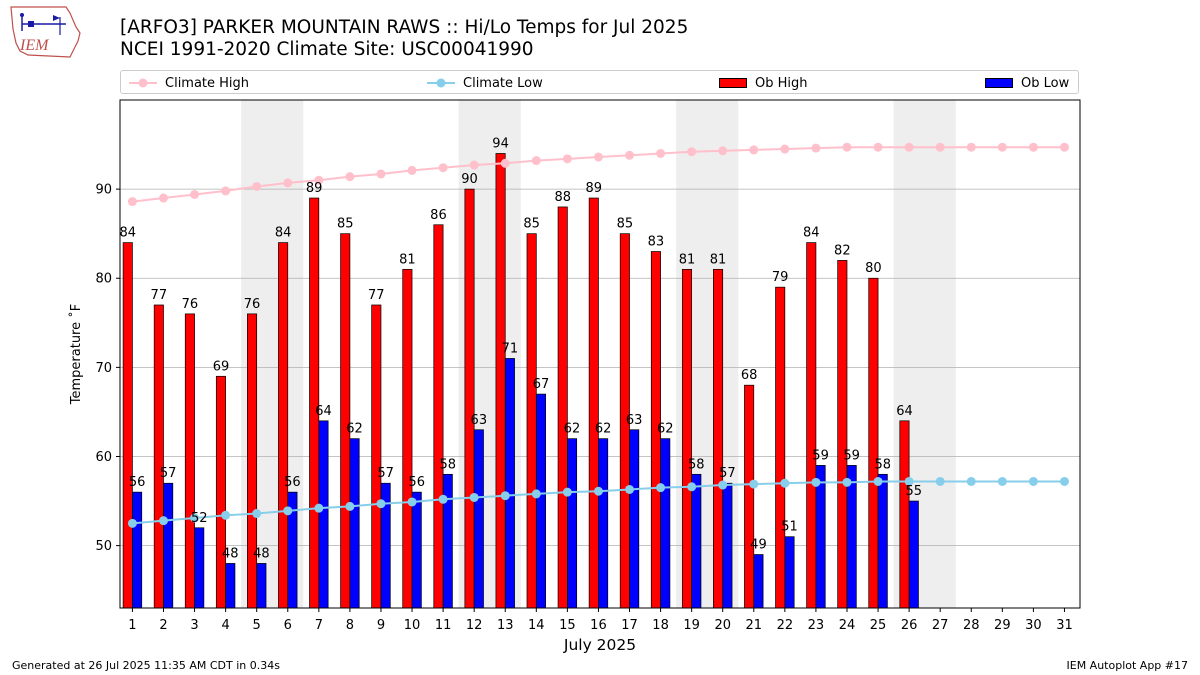 This screenshot has height=675, width=1200. I want to click on chart-legend: Climate High Climate Low Ob High Ob Low, so click(599, 82).